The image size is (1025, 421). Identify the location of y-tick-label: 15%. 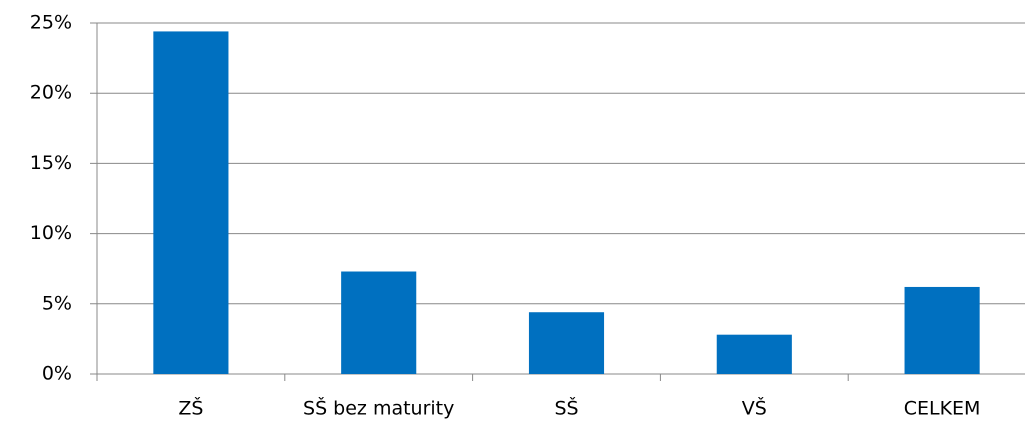
(51, 163).